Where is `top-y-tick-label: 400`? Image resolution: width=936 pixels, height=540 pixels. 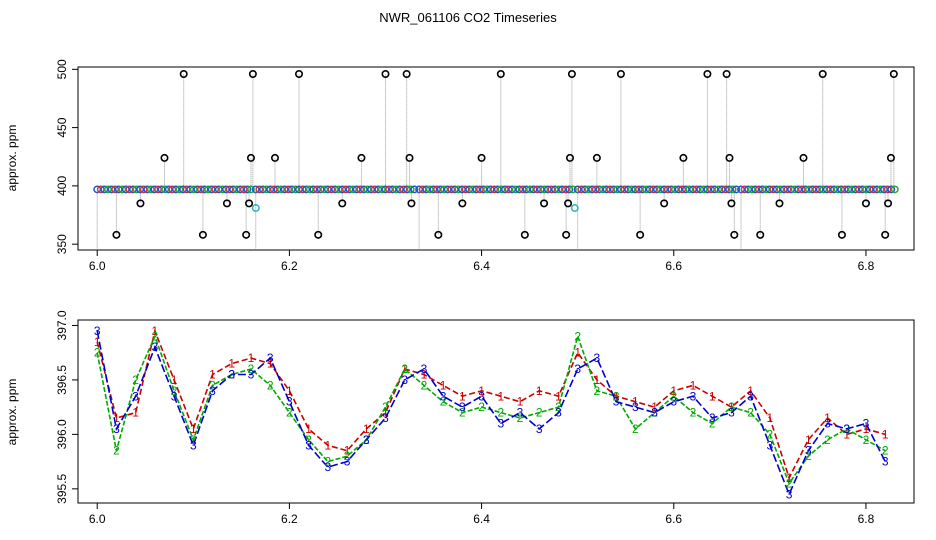
top-y-tick-label: 400 is located at coordinates (62, 186).